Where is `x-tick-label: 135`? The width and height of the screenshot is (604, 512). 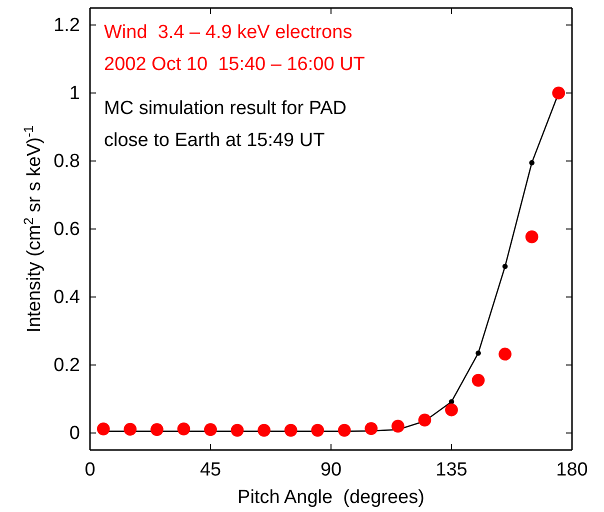
x-tick-label: 135 is located at coordinates (452, 469).